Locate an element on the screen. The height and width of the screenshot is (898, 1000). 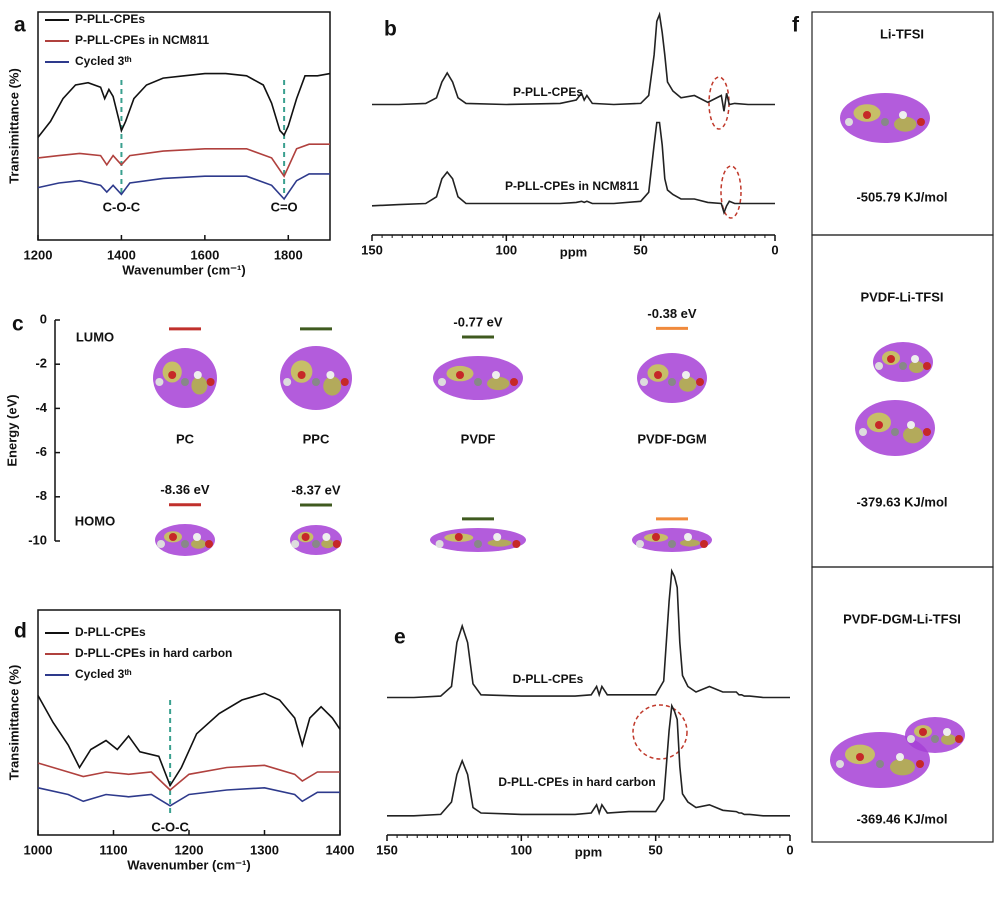
complex-name: PVDF-Li-TFSI is located at coordinates (901, 296).